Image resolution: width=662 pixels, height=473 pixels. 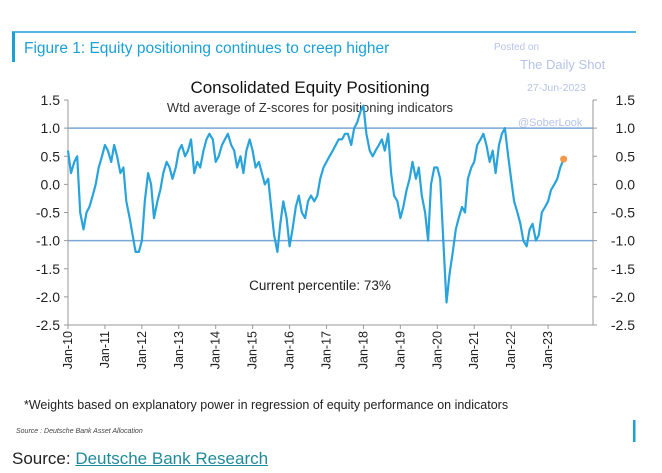 What do you see at coordinates (253, 350) in the screenshot?
I see `x-tick-label: Jan-15` at bounding box center [253, 350].